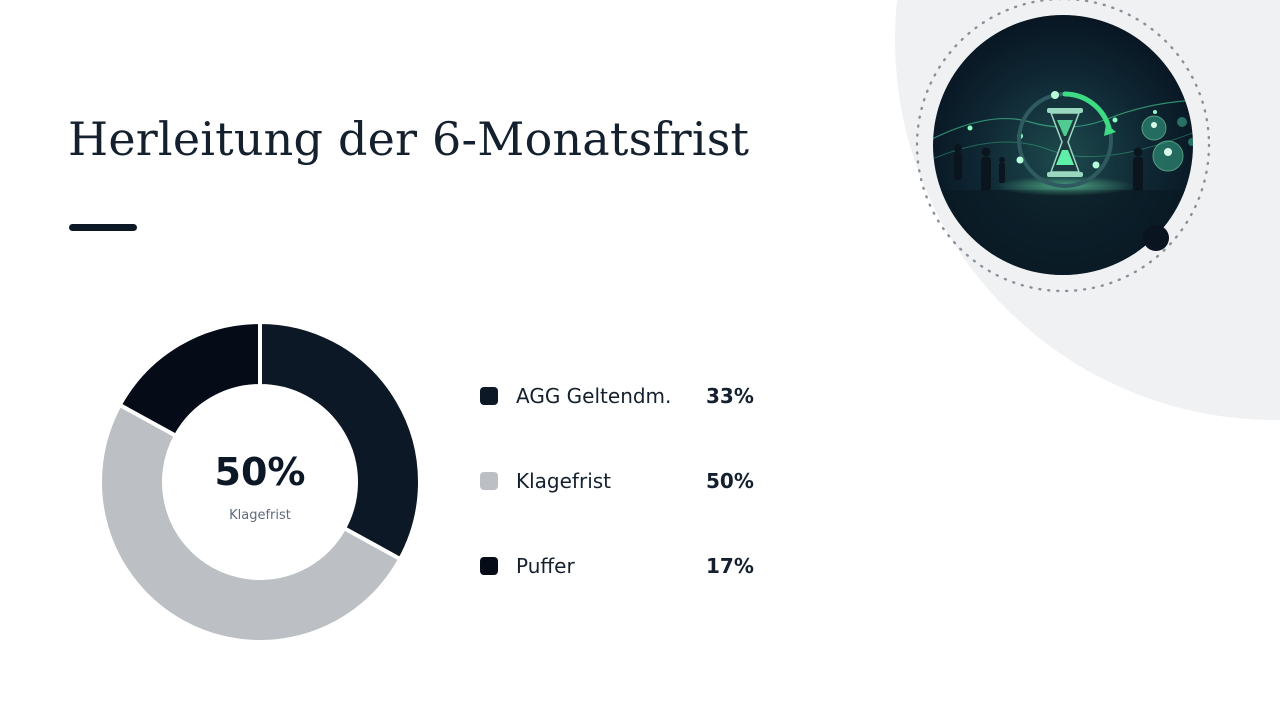 Image resolution: width=1280 pixels, height=720 pixels. What do you see at coordinates (1063, 146) in the screenshot?
I see `hourglass-timeline-icon` at bounding box center [1063, 146].